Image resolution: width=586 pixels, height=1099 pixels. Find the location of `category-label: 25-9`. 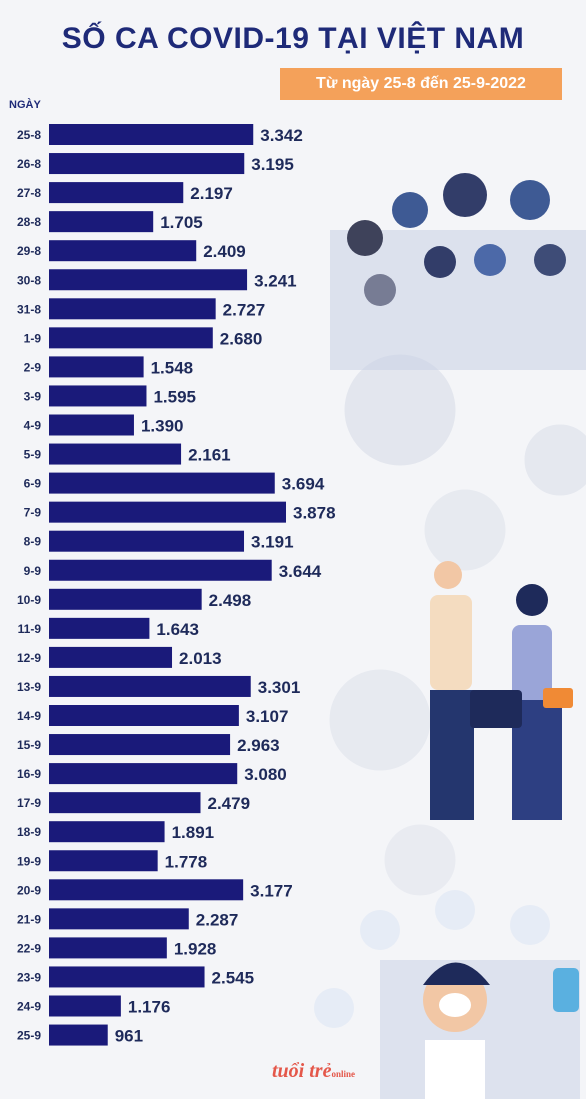

category-label: 25-9 is located at coordinates (29, 1036).